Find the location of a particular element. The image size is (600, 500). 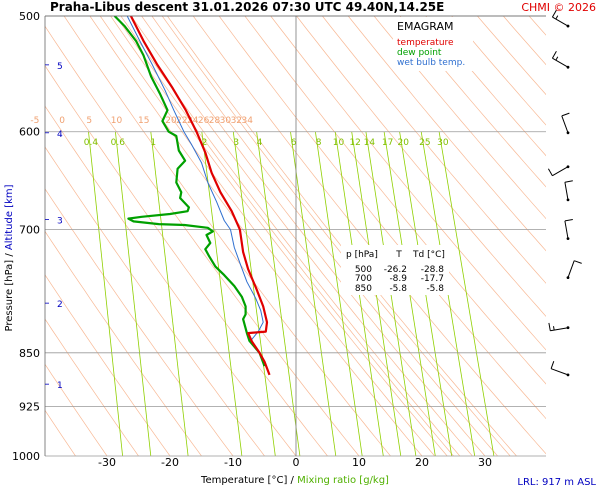

dry-adiabat-label: 30 is located at coordinates (226, 121).